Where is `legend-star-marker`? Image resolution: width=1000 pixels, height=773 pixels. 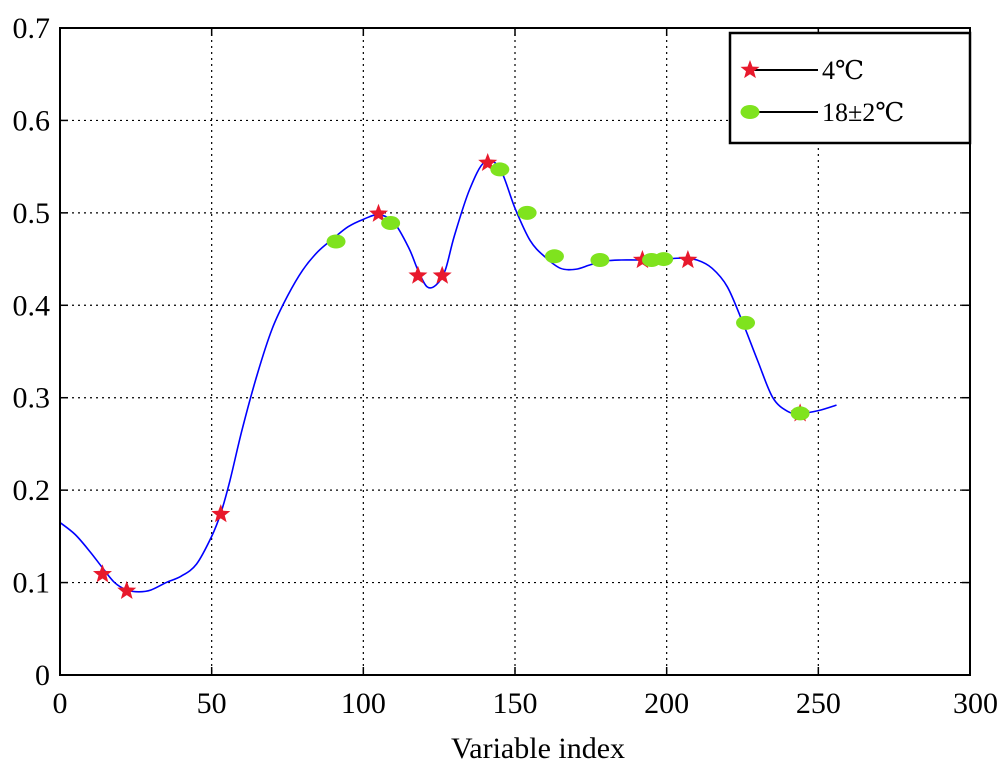 legend-star-marker is located at coordinates (750, 69).